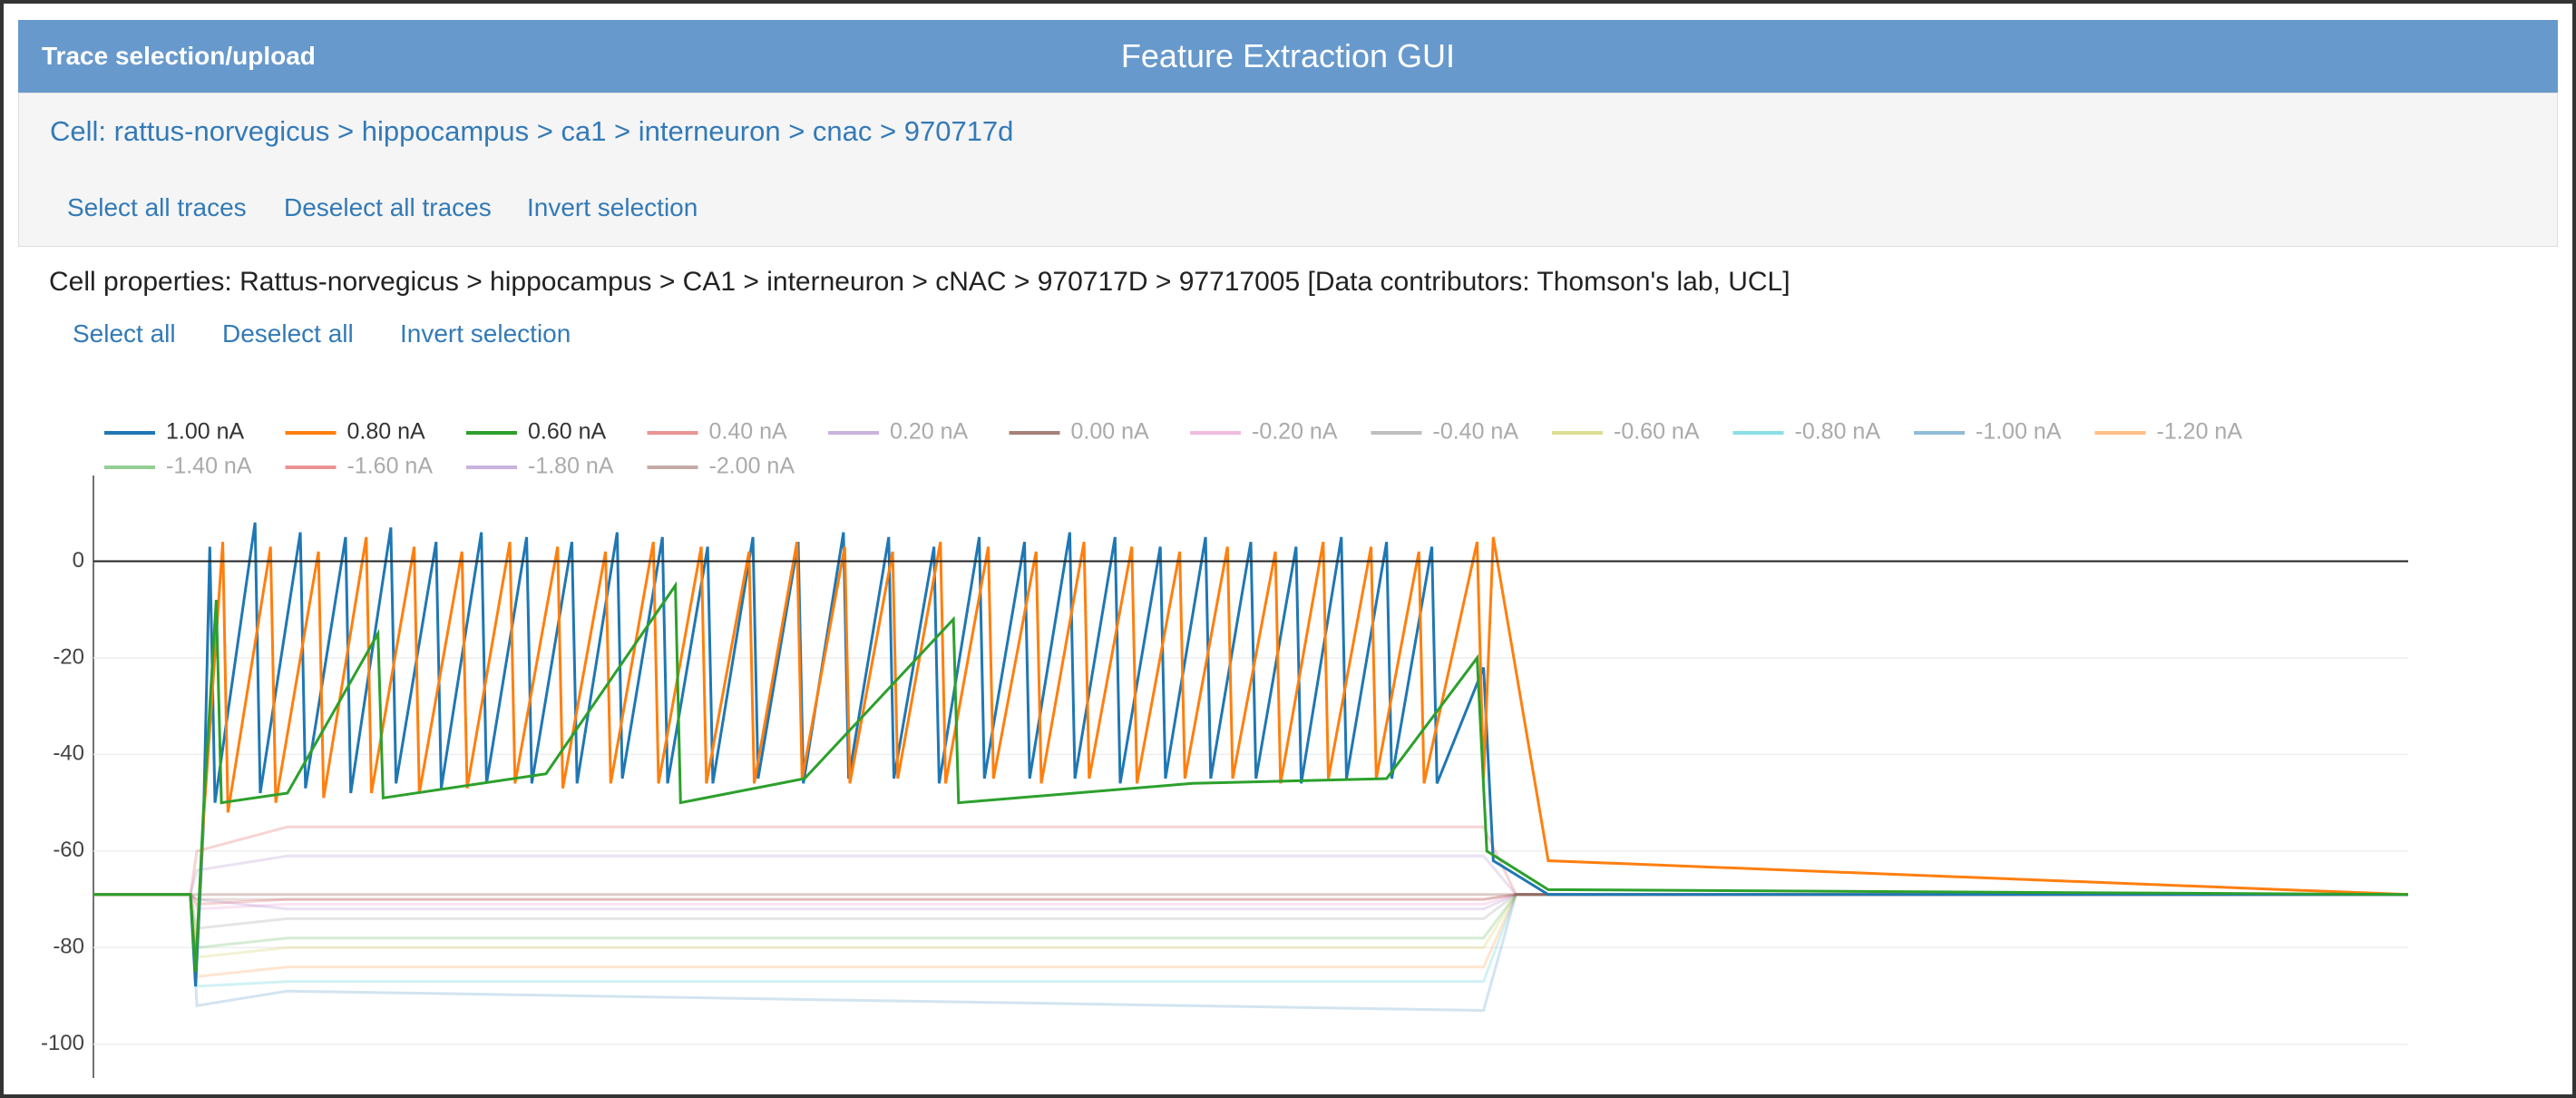 This screenshot has height=1098, width=2576. What do you see at coordinates (68, 850) in the screenshot?
I see `y-tick-label: -60` at bounding box center [68, 850].